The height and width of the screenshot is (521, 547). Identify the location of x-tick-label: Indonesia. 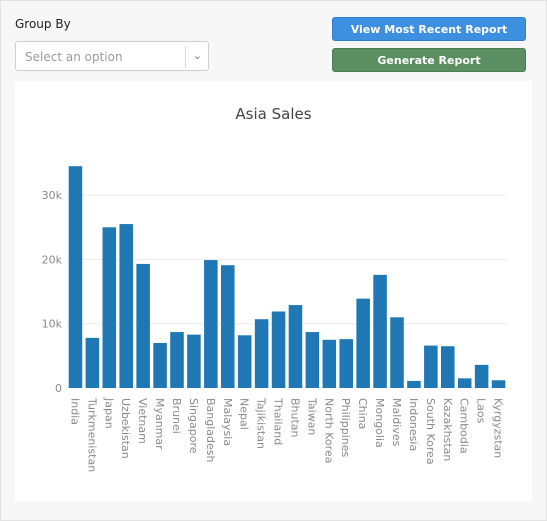
(413, 424).